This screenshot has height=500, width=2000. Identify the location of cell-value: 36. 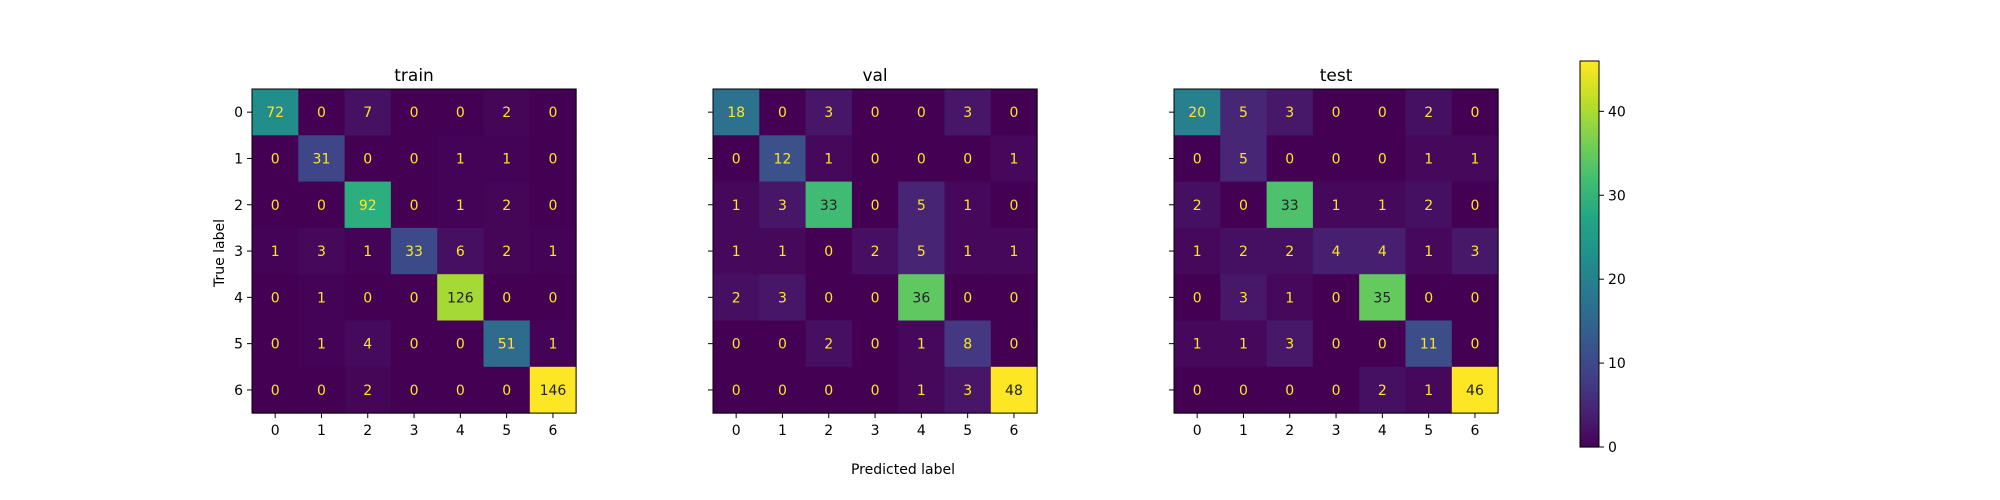
(921, 298).